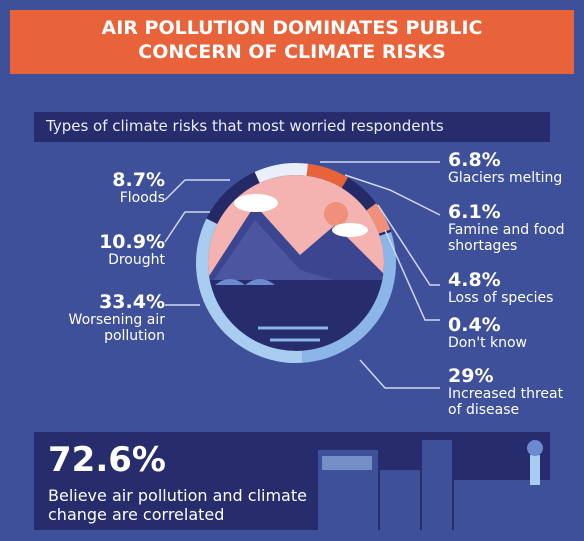  Describe the element at coordinates (132, 242) in the screenshot. I see `value-label: 10.9%` at that location.